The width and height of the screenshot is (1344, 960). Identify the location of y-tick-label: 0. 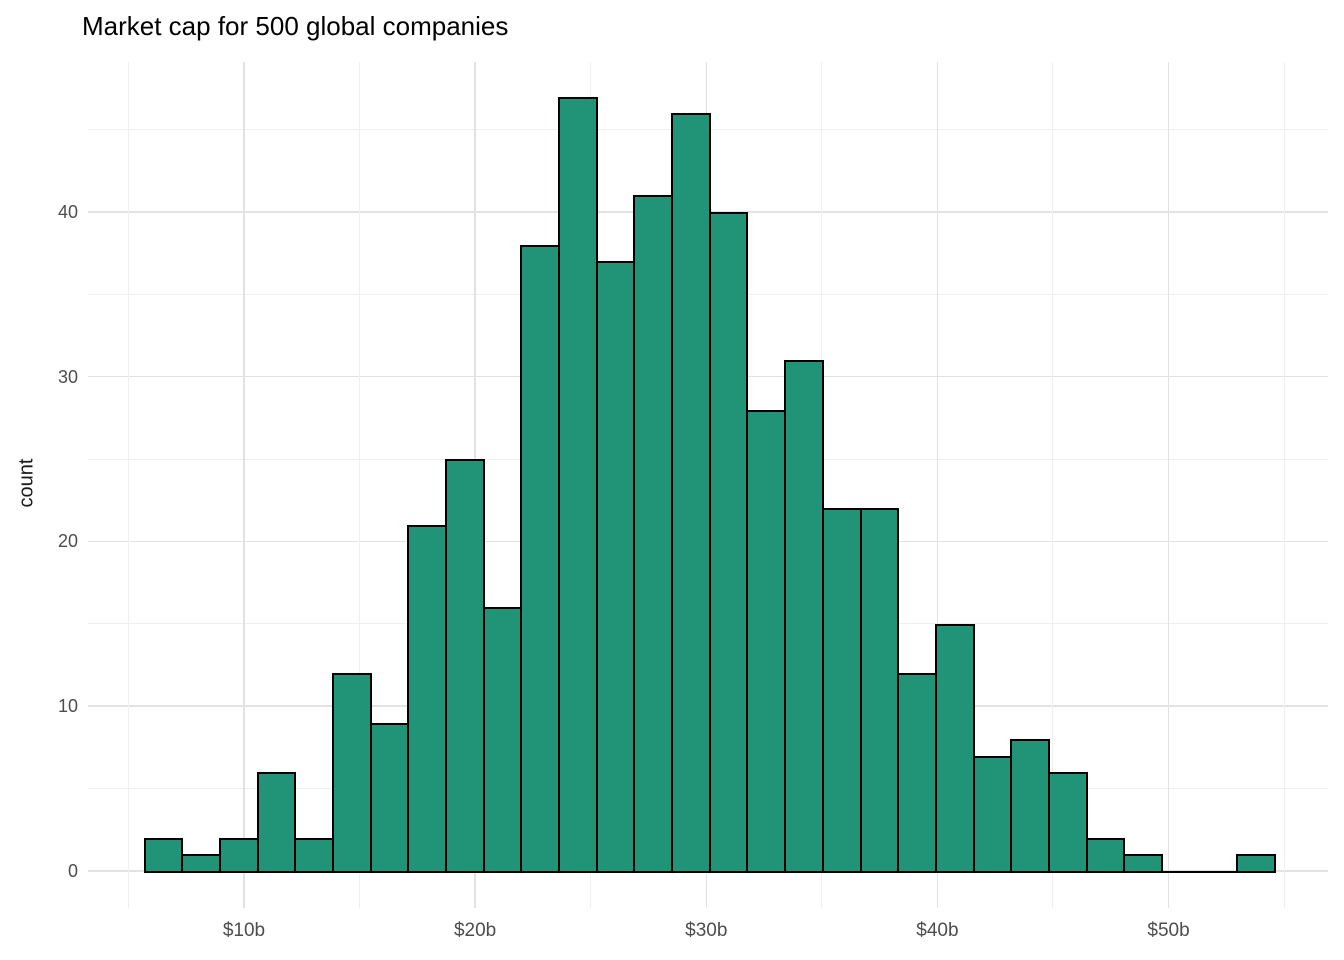
(72, 870).